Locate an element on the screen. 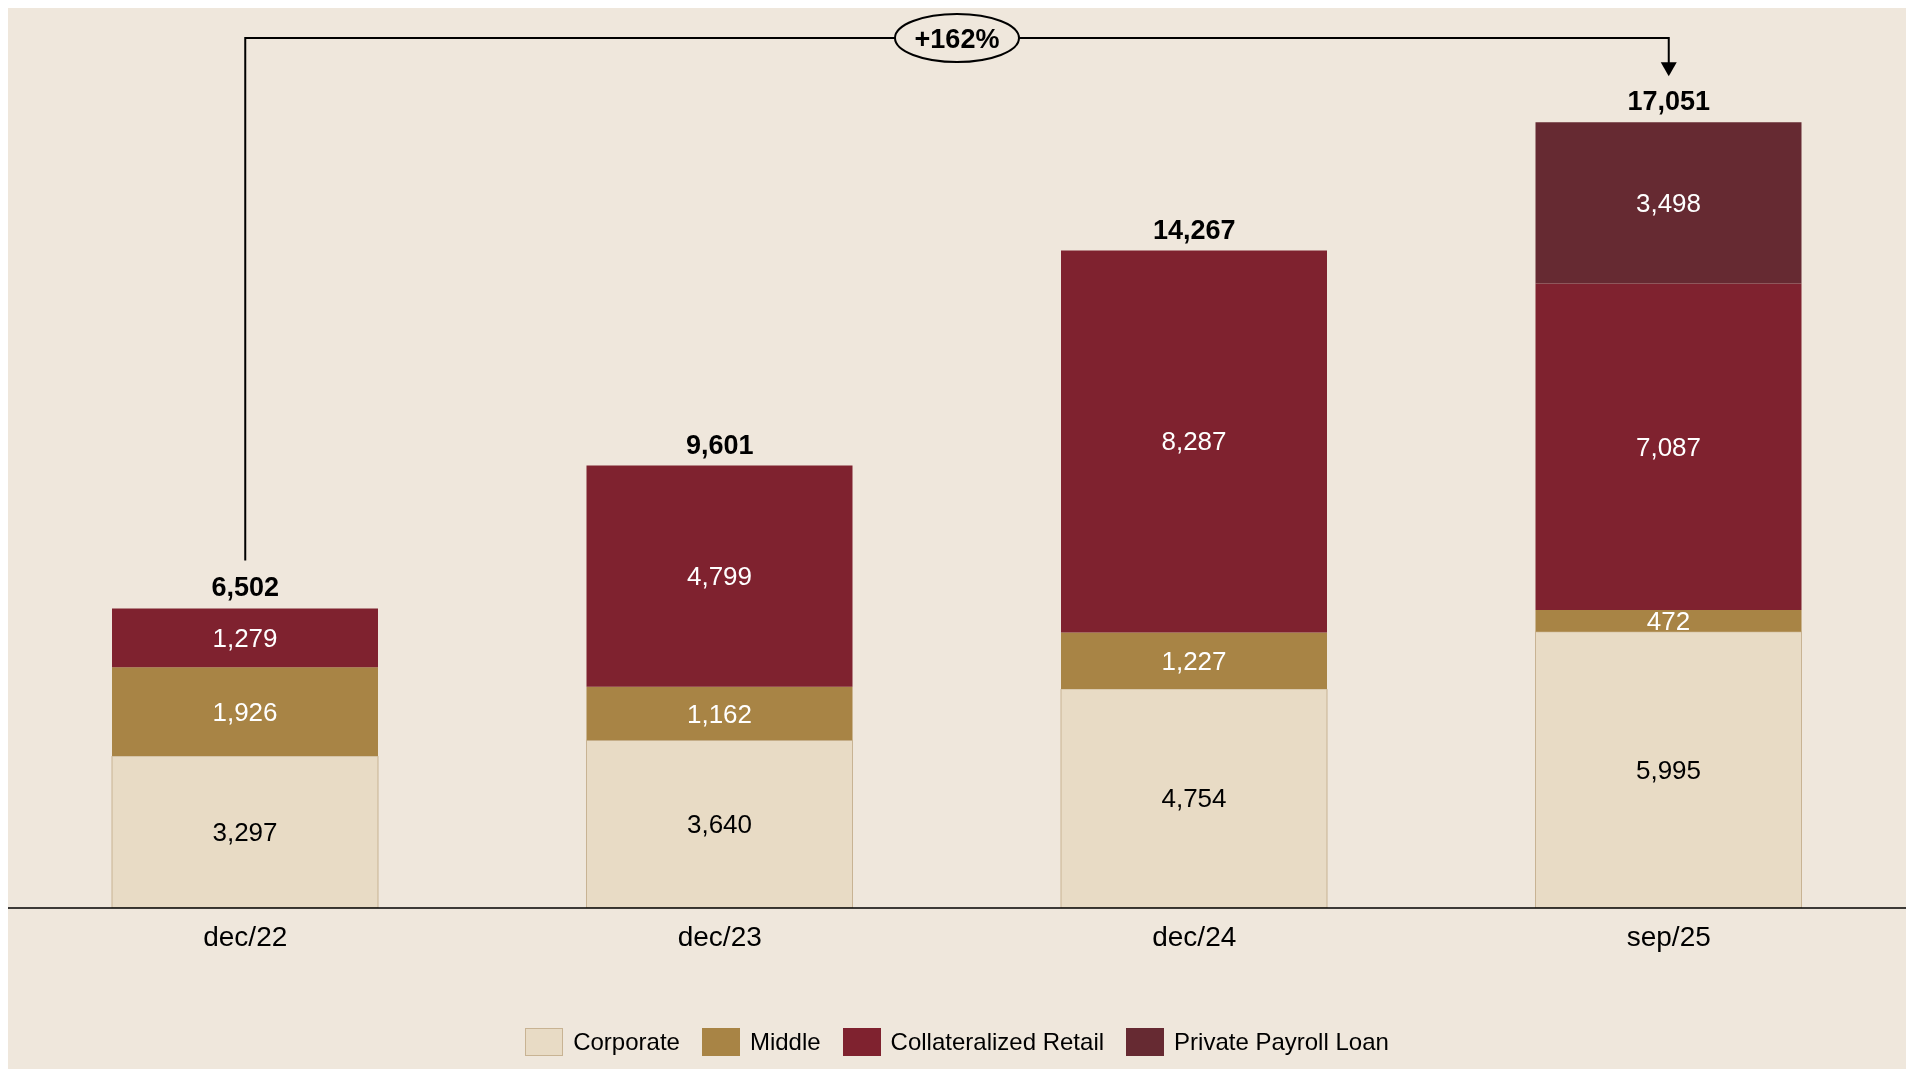  data-label: 1,227 is located at coordinates (1194, 660).